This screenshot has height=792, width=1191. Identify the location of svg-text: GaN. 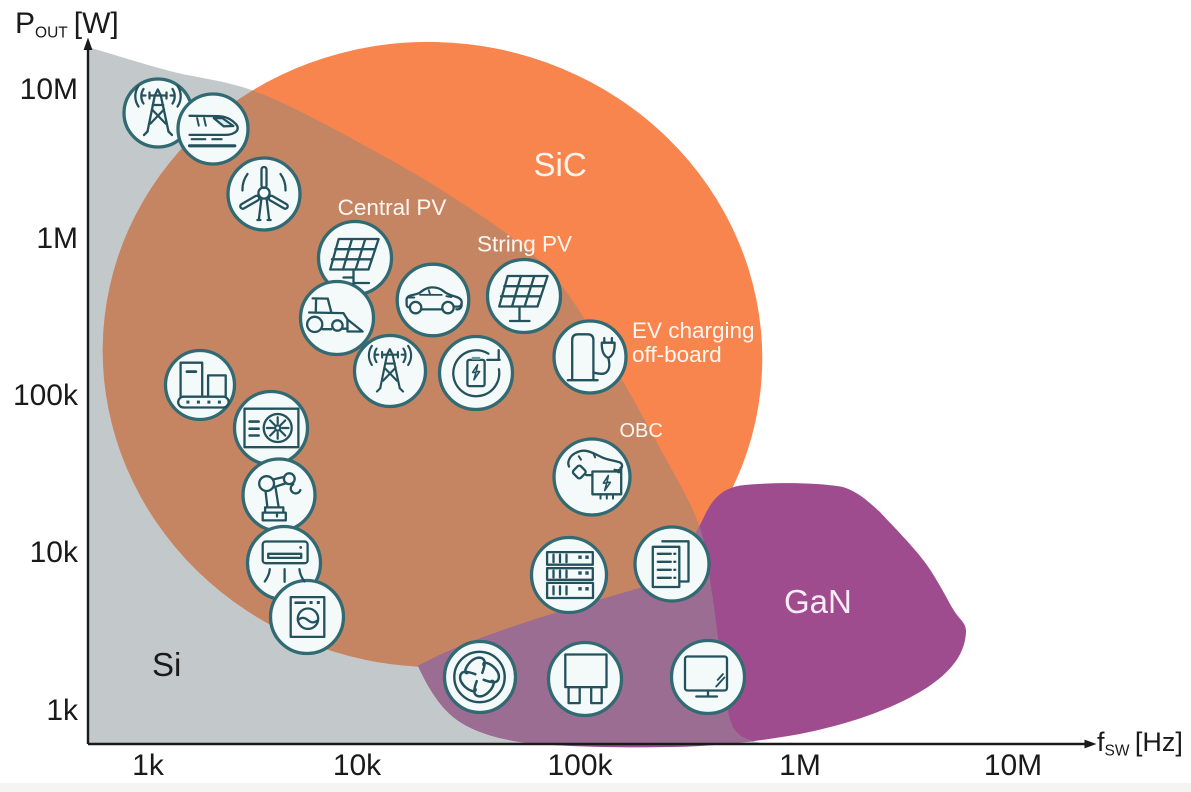
(818, 601).